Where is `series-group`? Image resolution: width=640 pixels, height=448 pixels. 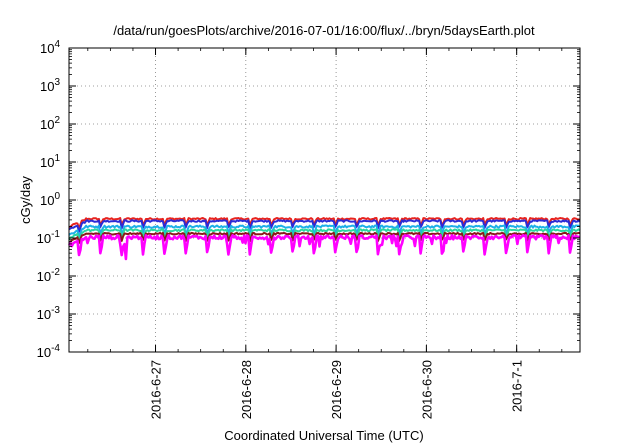 series-group is located at coordinates (324, 239).